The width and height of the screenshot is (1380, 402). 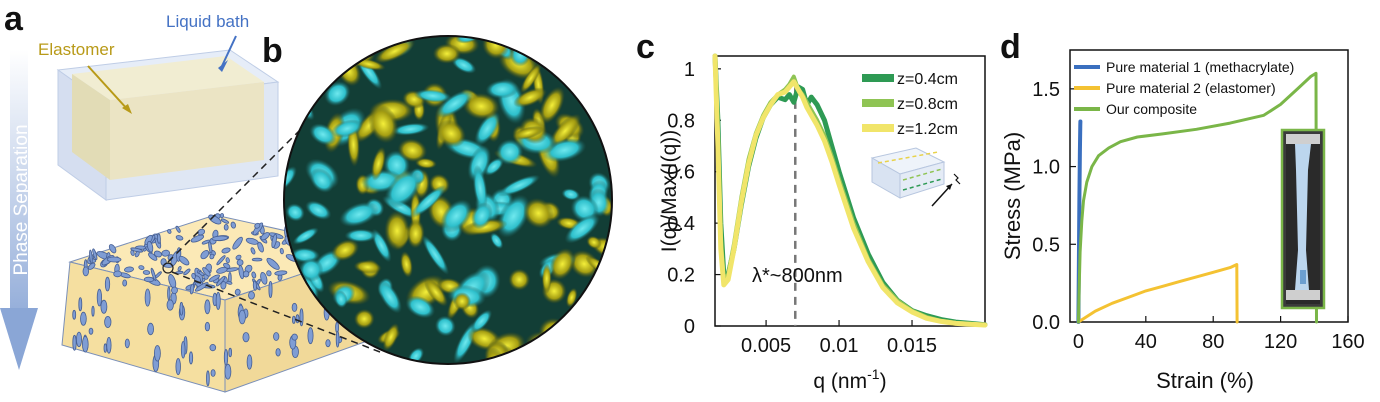 What do you see at coordinates (681, 224) in the screenshot?
I see `y-tick-label-c: 0.4` at bounding box center [681, 224].